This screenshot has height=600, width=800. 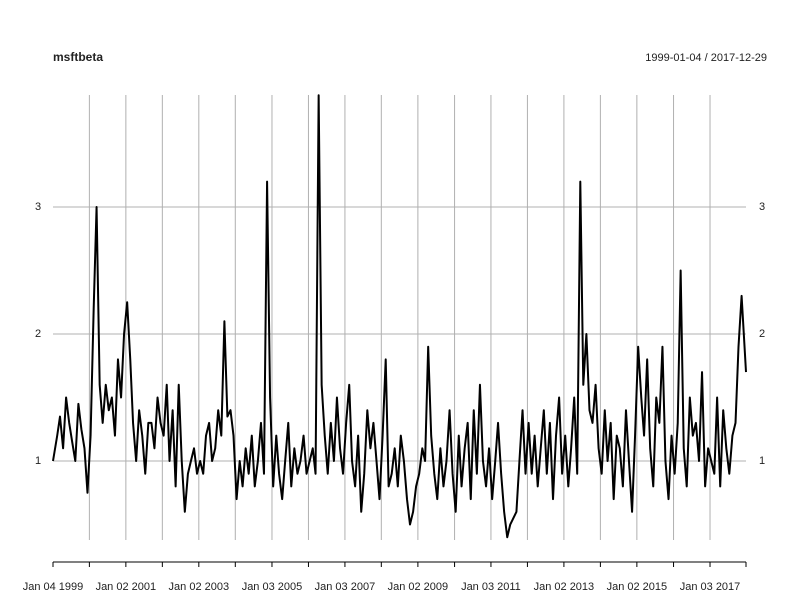 I want to click on x-tick-label: Jan 03 2011, so click(x=491, y=587).